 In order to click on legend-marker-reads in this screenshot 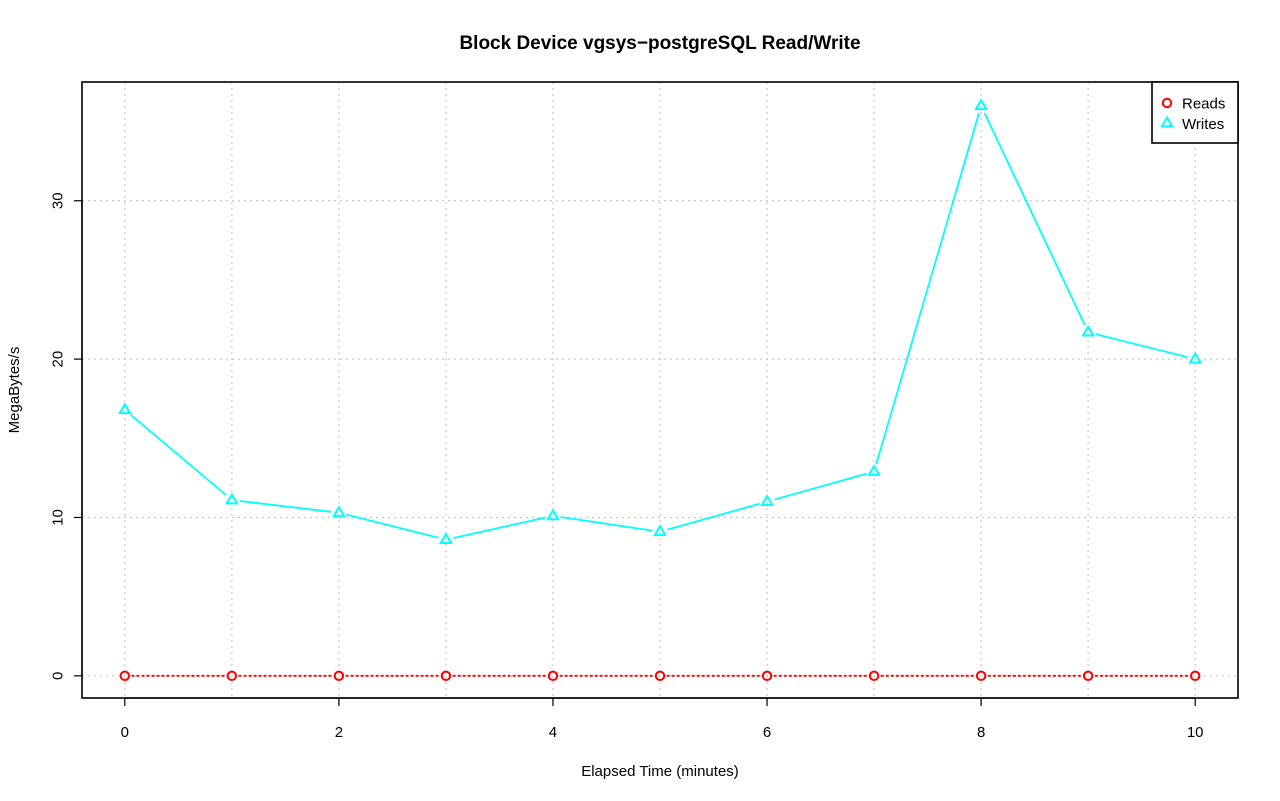, I will do `click(1167, 103)`.